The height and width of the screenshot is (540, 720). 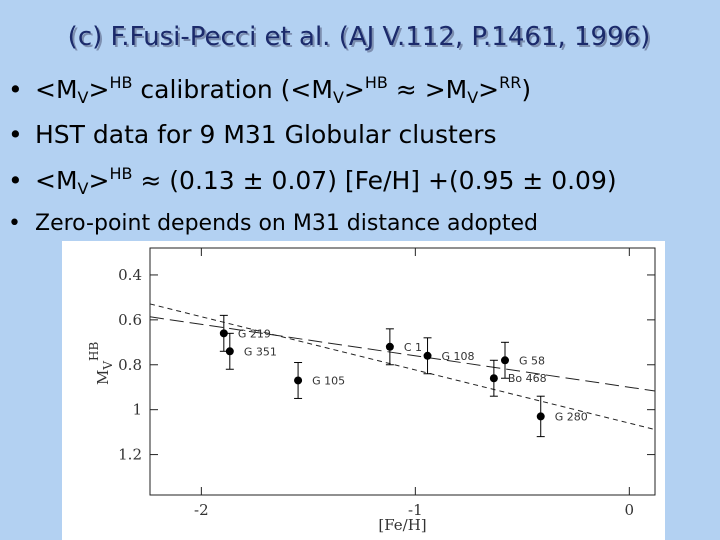 I want to click on bullet: <MV>HB calibration (<MV>HB ≈ >MV>RR), so click(x=283, y=89).